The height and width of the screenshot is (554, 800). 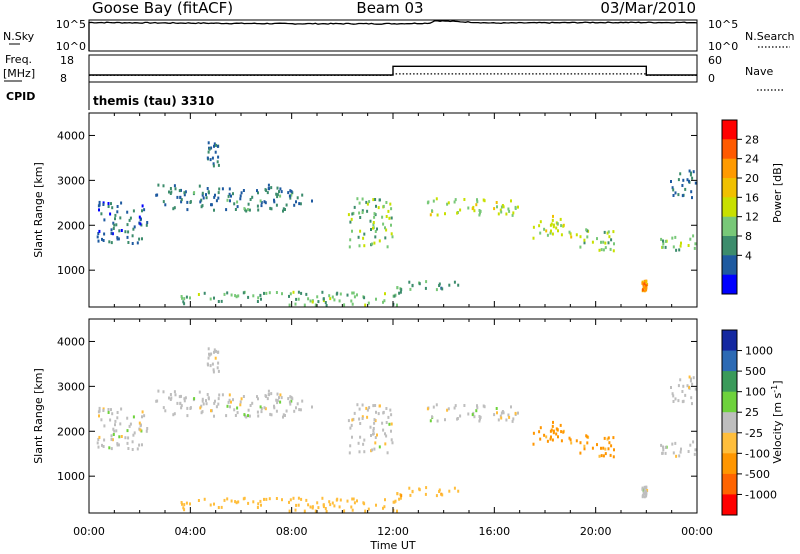 I want to click on velocity-colorbar: 1000 500 100 25 -25 -100 -500 -1000, so click(x=749, y=422).